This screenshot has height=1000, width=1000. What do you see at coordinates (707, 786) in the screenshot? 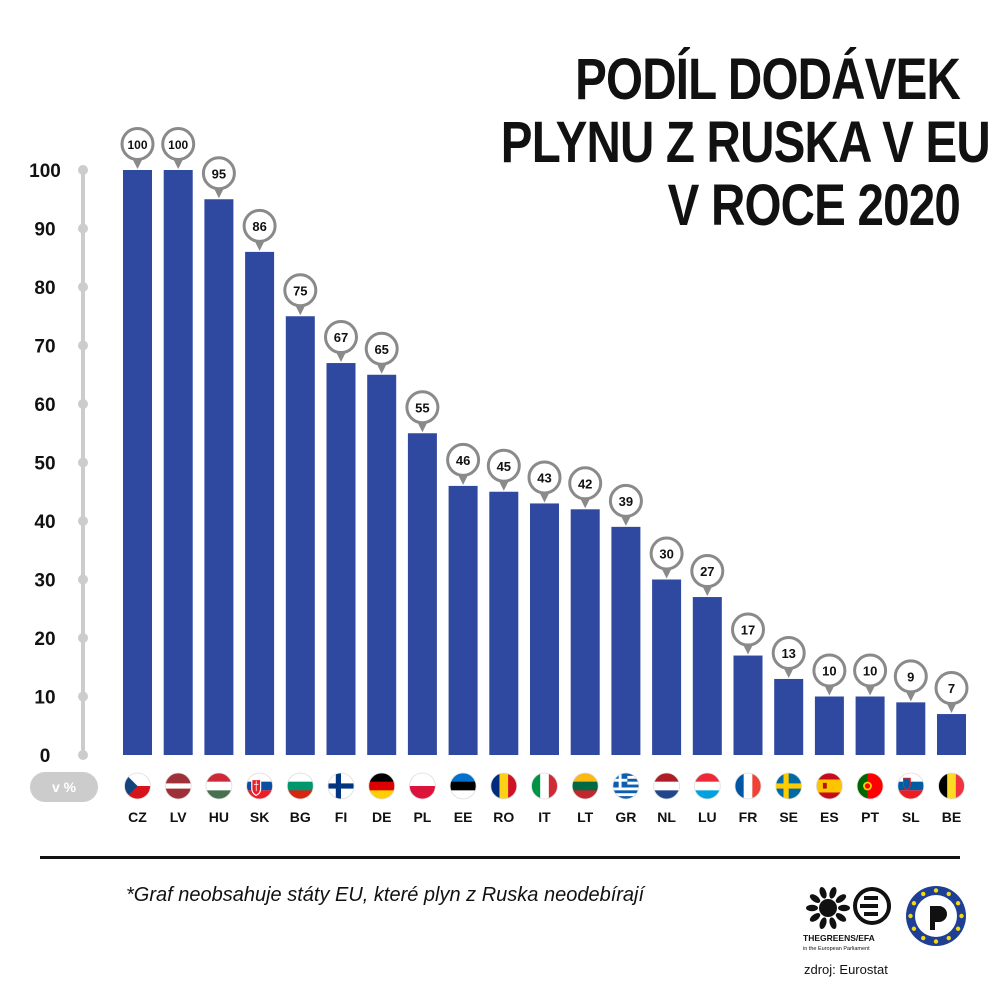
I see `luxembourg-flag-icon` at bounding box center [707, 786].